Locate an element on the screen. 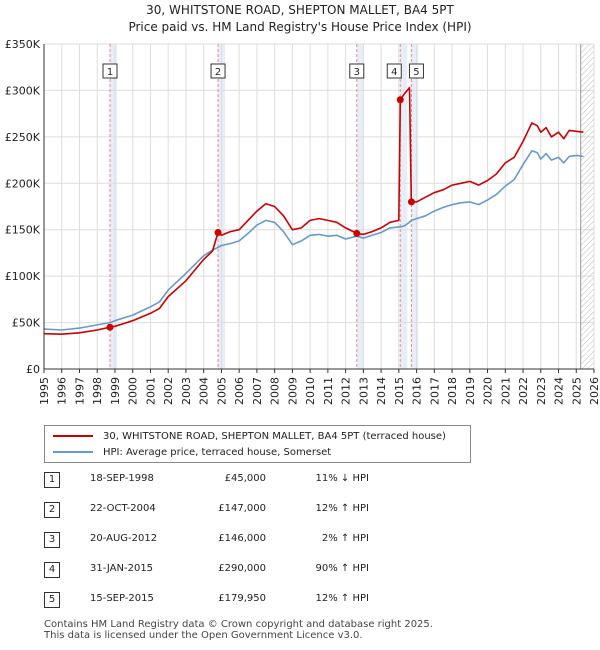 This screenshot has height=650, width=600. sale-price: £179,950 is located at coordinates (242, 598).